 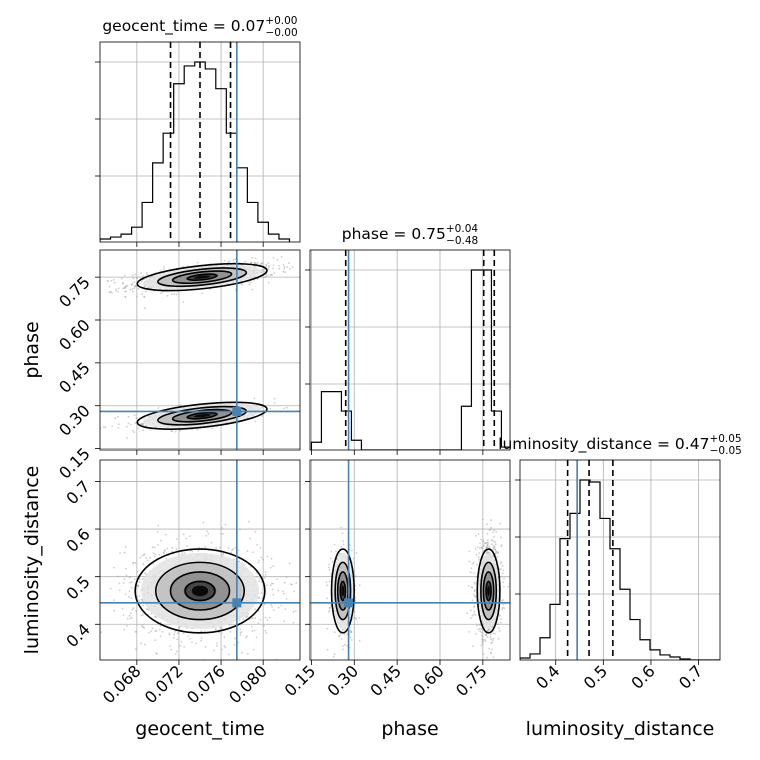 I want to click on density-level, so click(x=489, y=591).